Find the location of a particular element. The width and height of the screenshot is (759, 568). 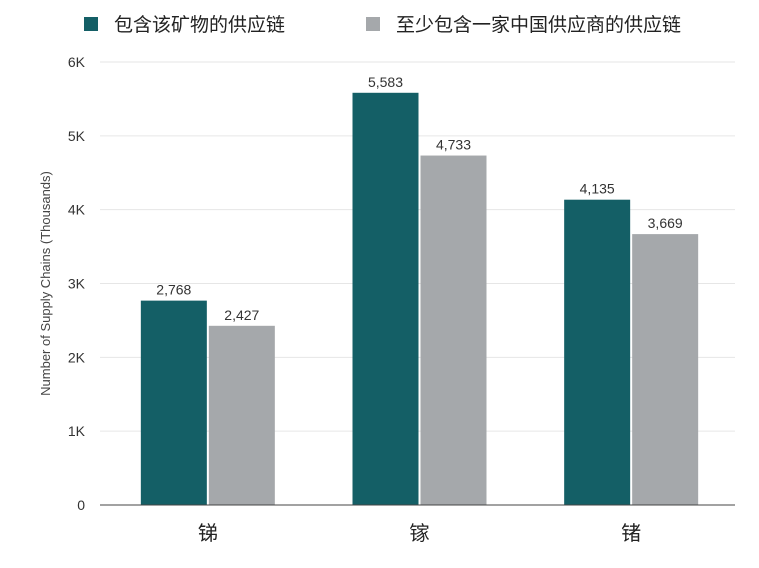

data-label: 2,427 is located at coordinates (241, 315).